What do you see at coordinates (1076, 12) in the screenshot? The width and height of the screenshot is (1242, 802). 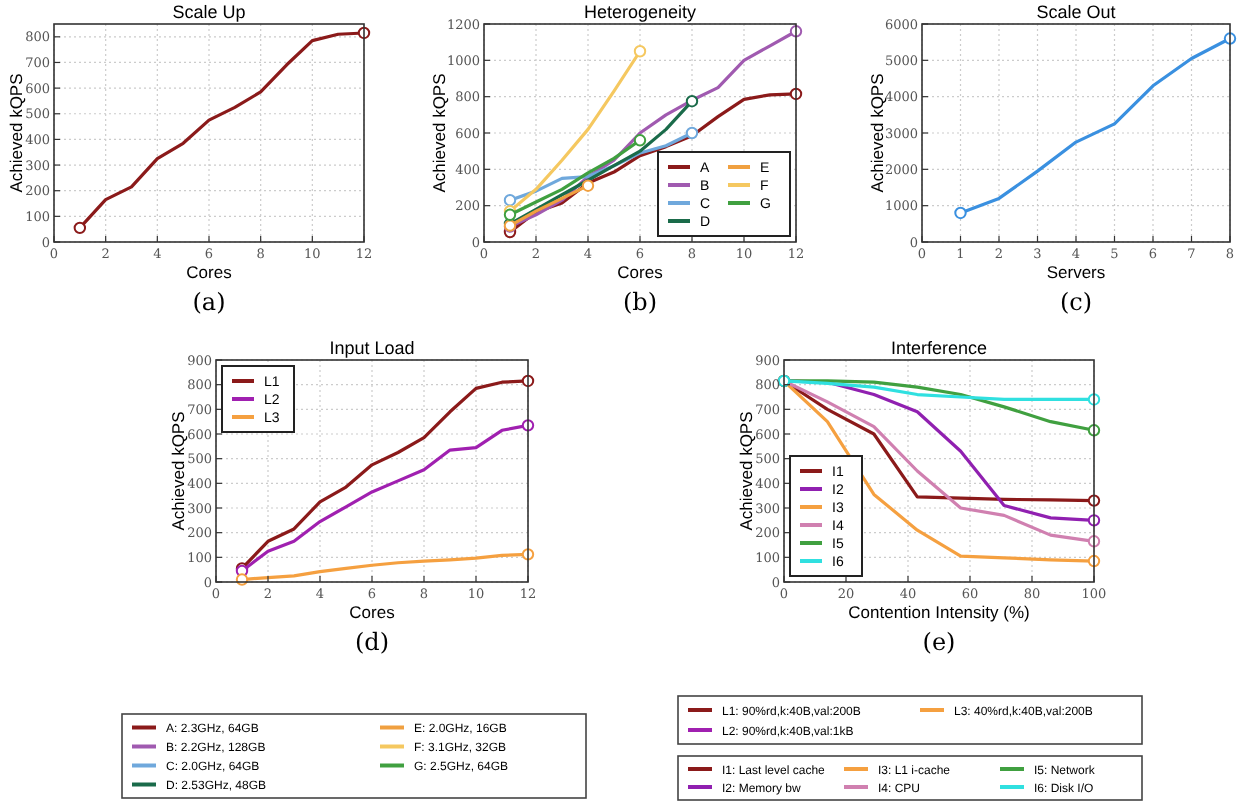 I see `chart-title: Scale Out` at bounding box center [1076, 12].